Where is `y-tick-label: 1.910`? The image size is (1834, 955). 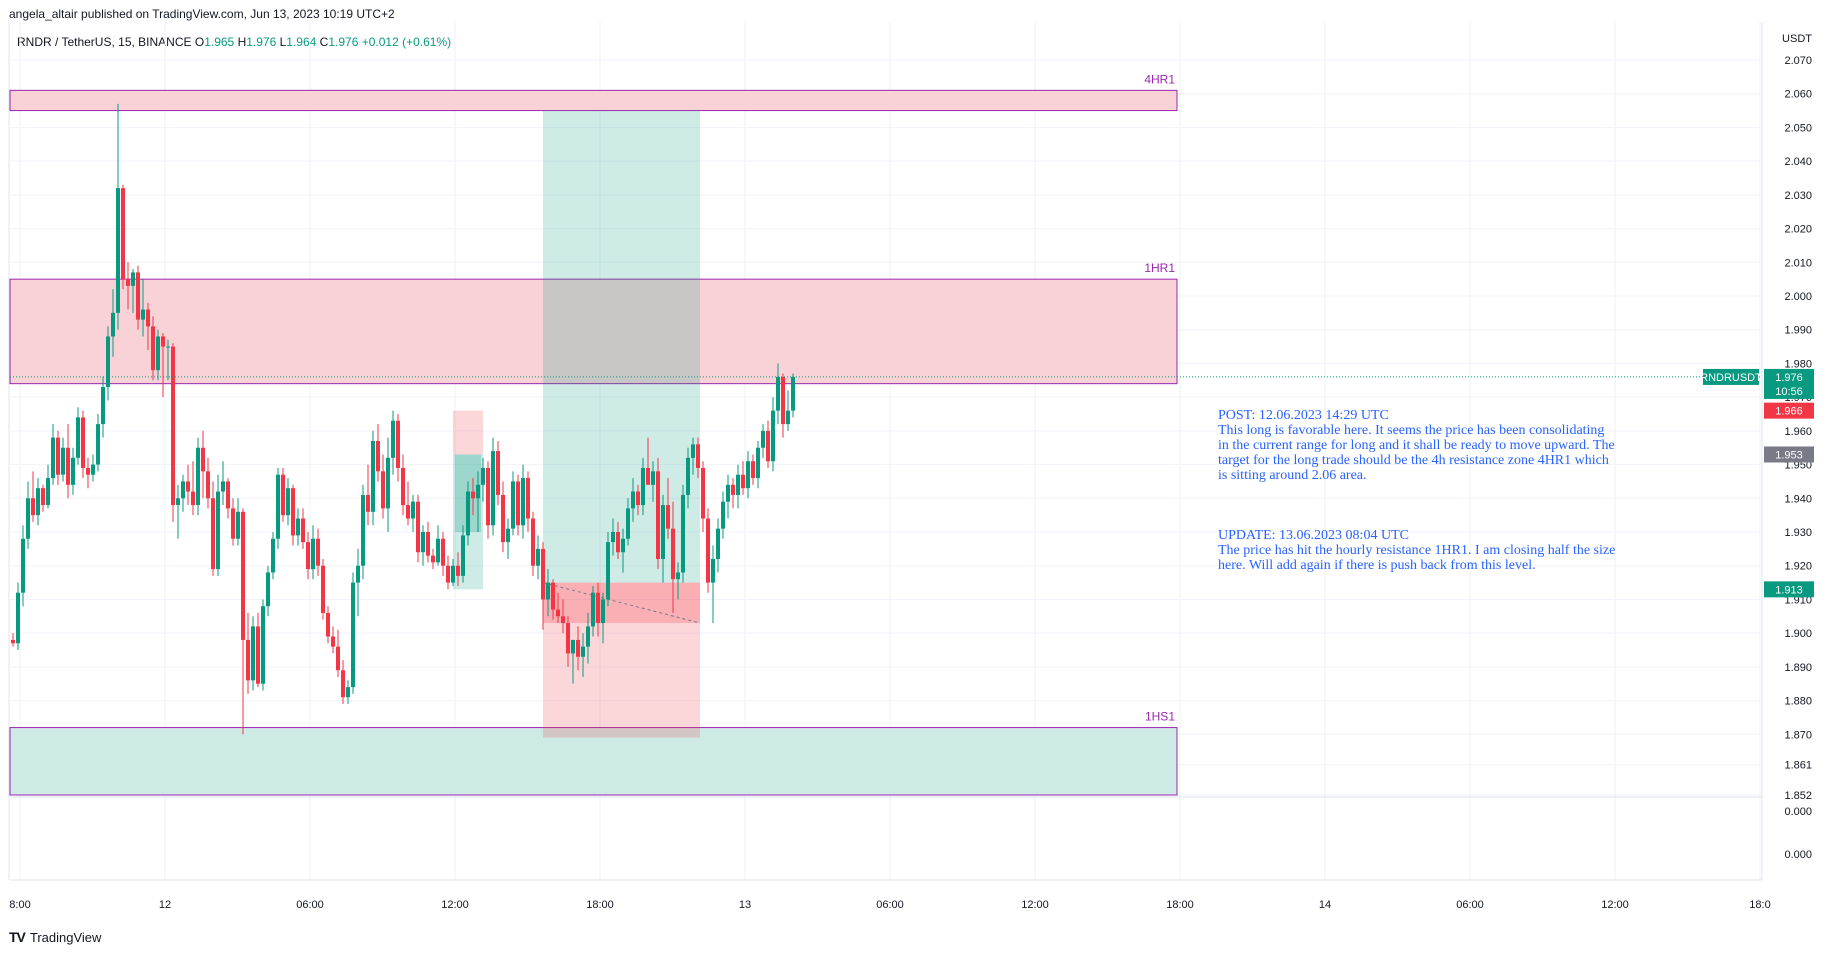 y-tick-label: 1.910 is located at coordinates (1798, 600).